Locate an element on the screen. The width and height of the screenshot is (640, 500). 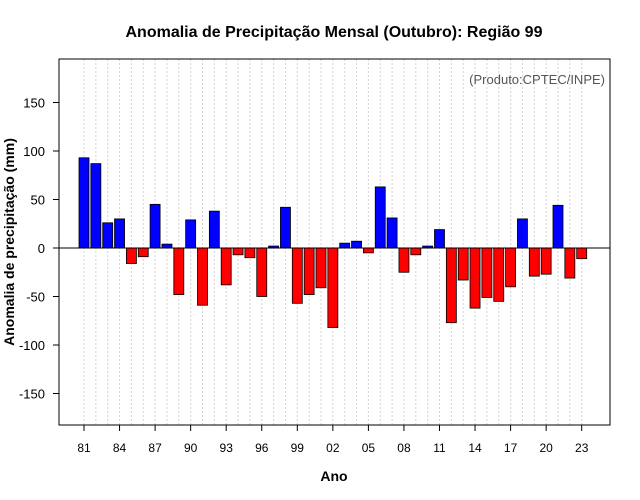
bar-2016 is located at coordinates (499, 274).